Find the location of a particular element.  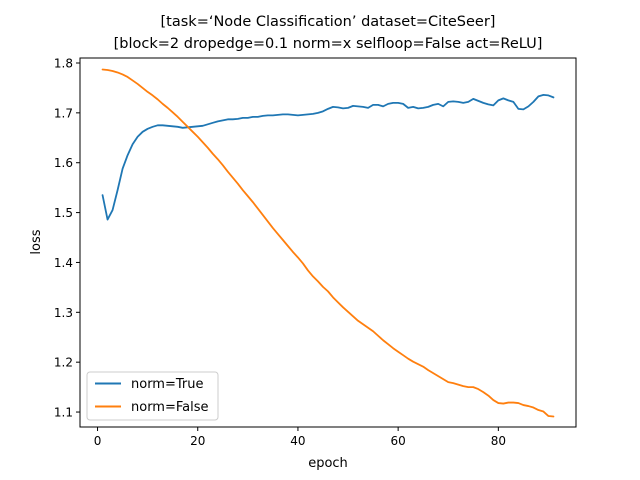

x-axis-ticks: 0 20 40 60 80 is located at coordinates (300, 437).